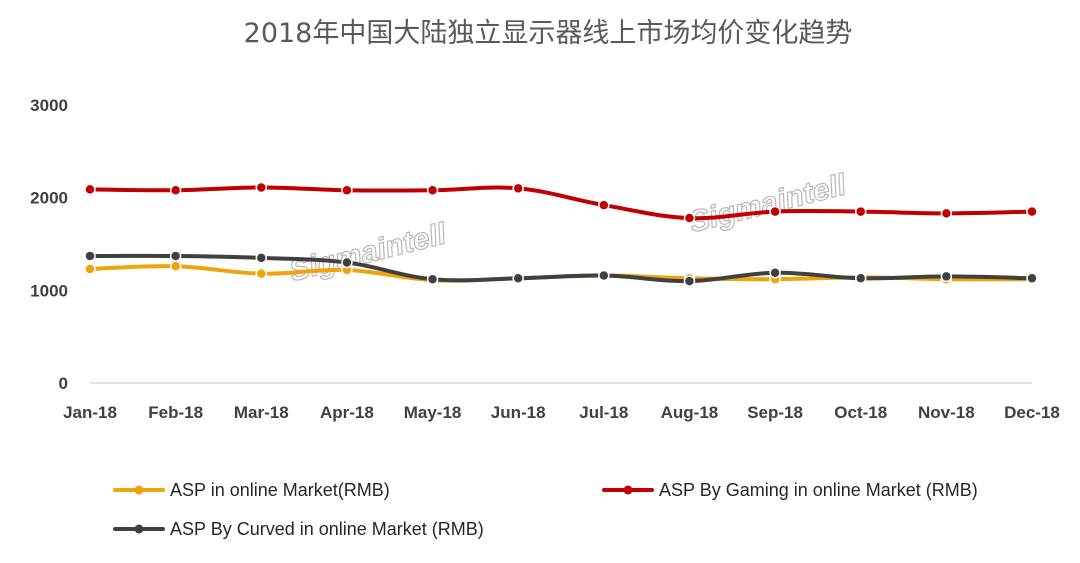 This screenshot has height=563, width=1080. What do you see at coordinates (49, 198) in the screenshot?
I see `y-tick-label: 2000` at bounding box center [49, 198].